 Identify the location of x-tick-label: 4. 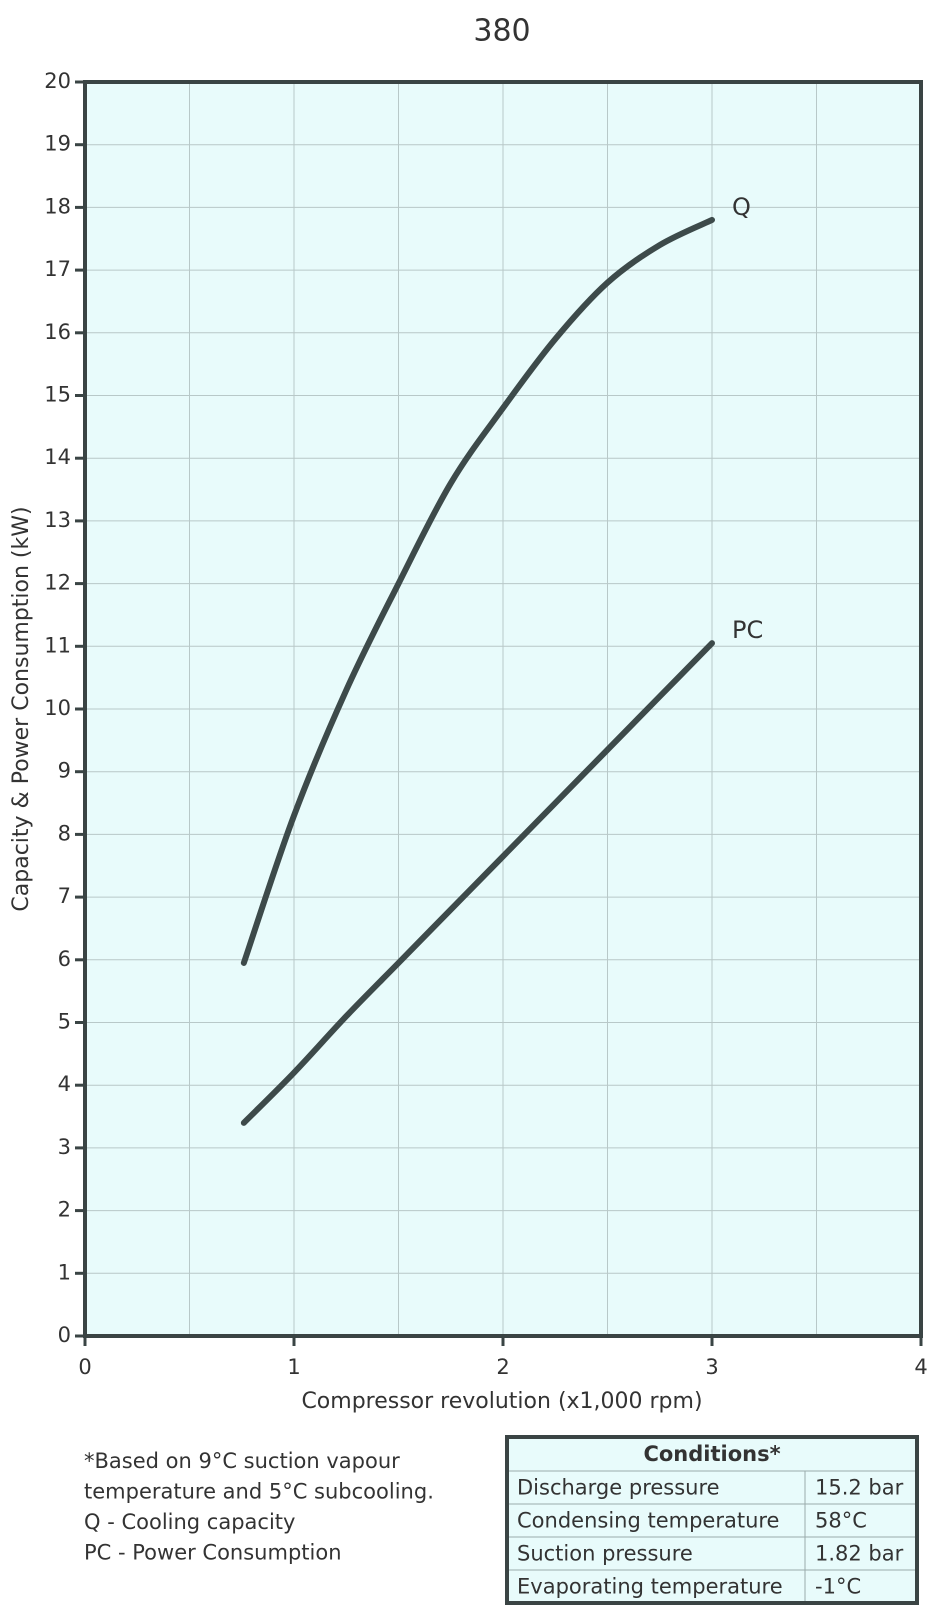
(920, 1367).